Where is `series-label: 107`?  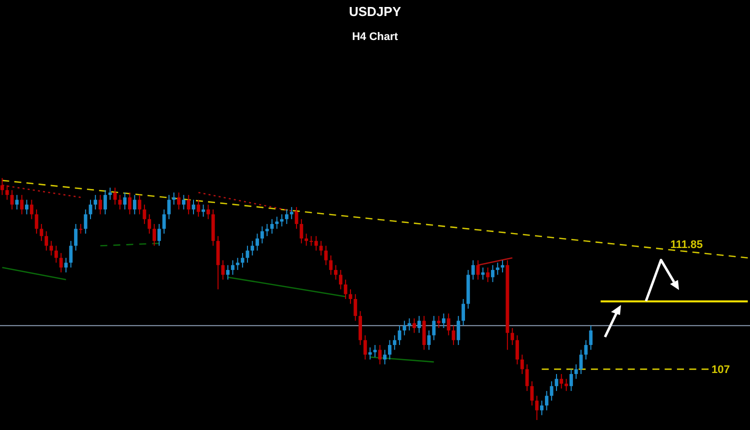 series-label: 107 is located at coordinates (721, 370).